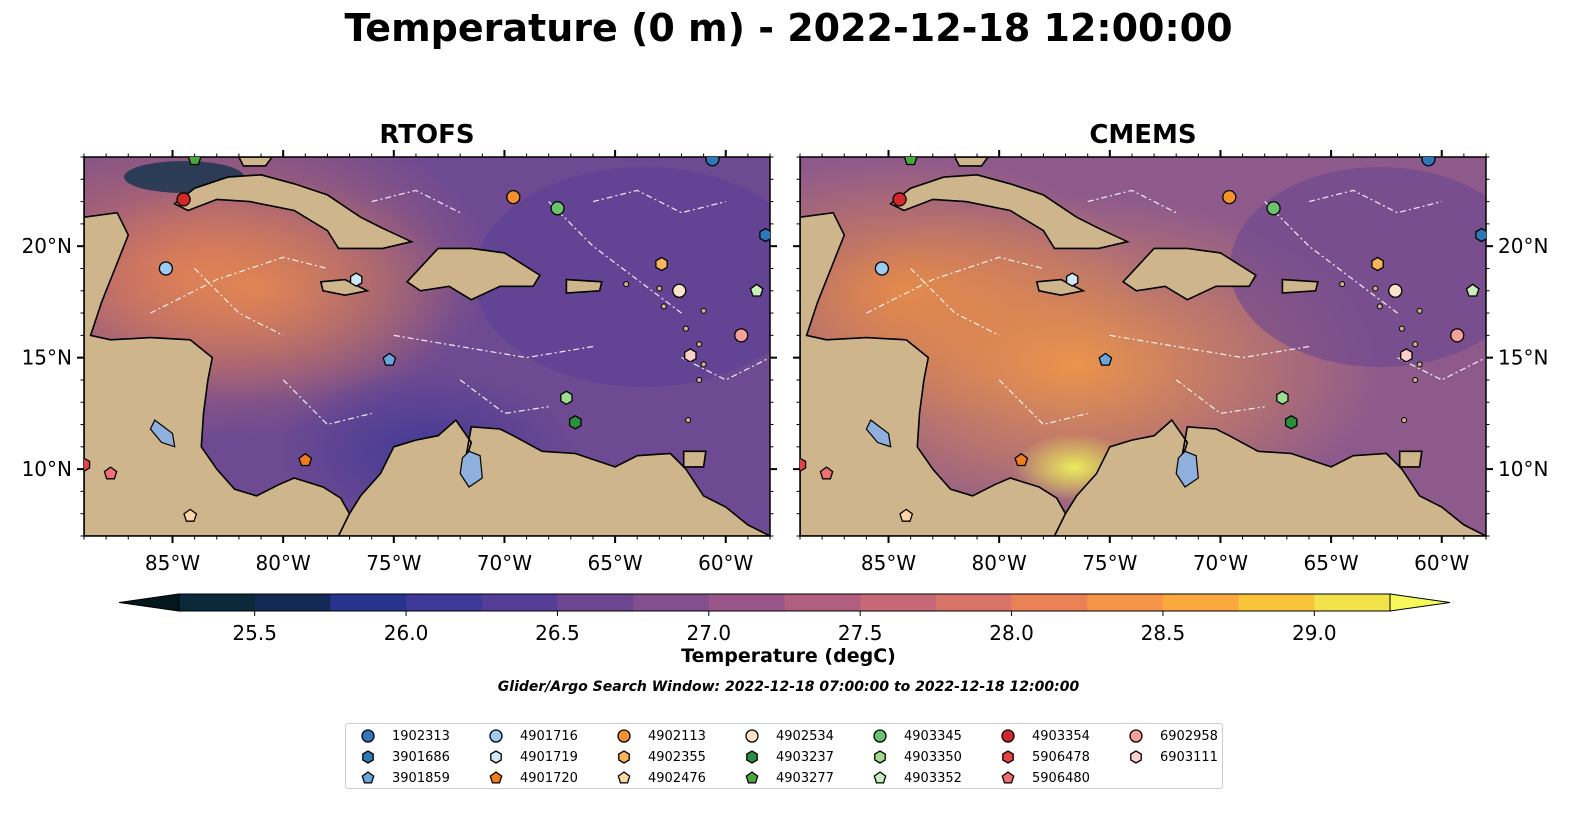  I want to click on lon-tick-label: 75°W, so click(1109, 563).